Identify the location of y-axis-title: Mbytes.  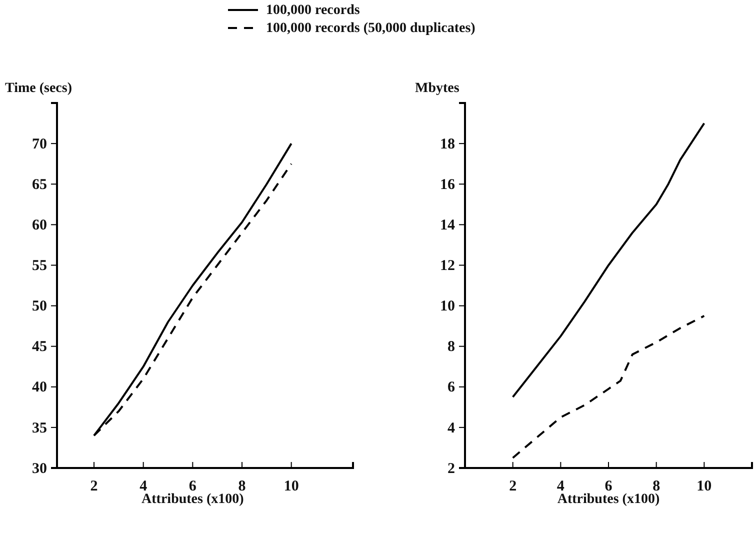
(437, 88).